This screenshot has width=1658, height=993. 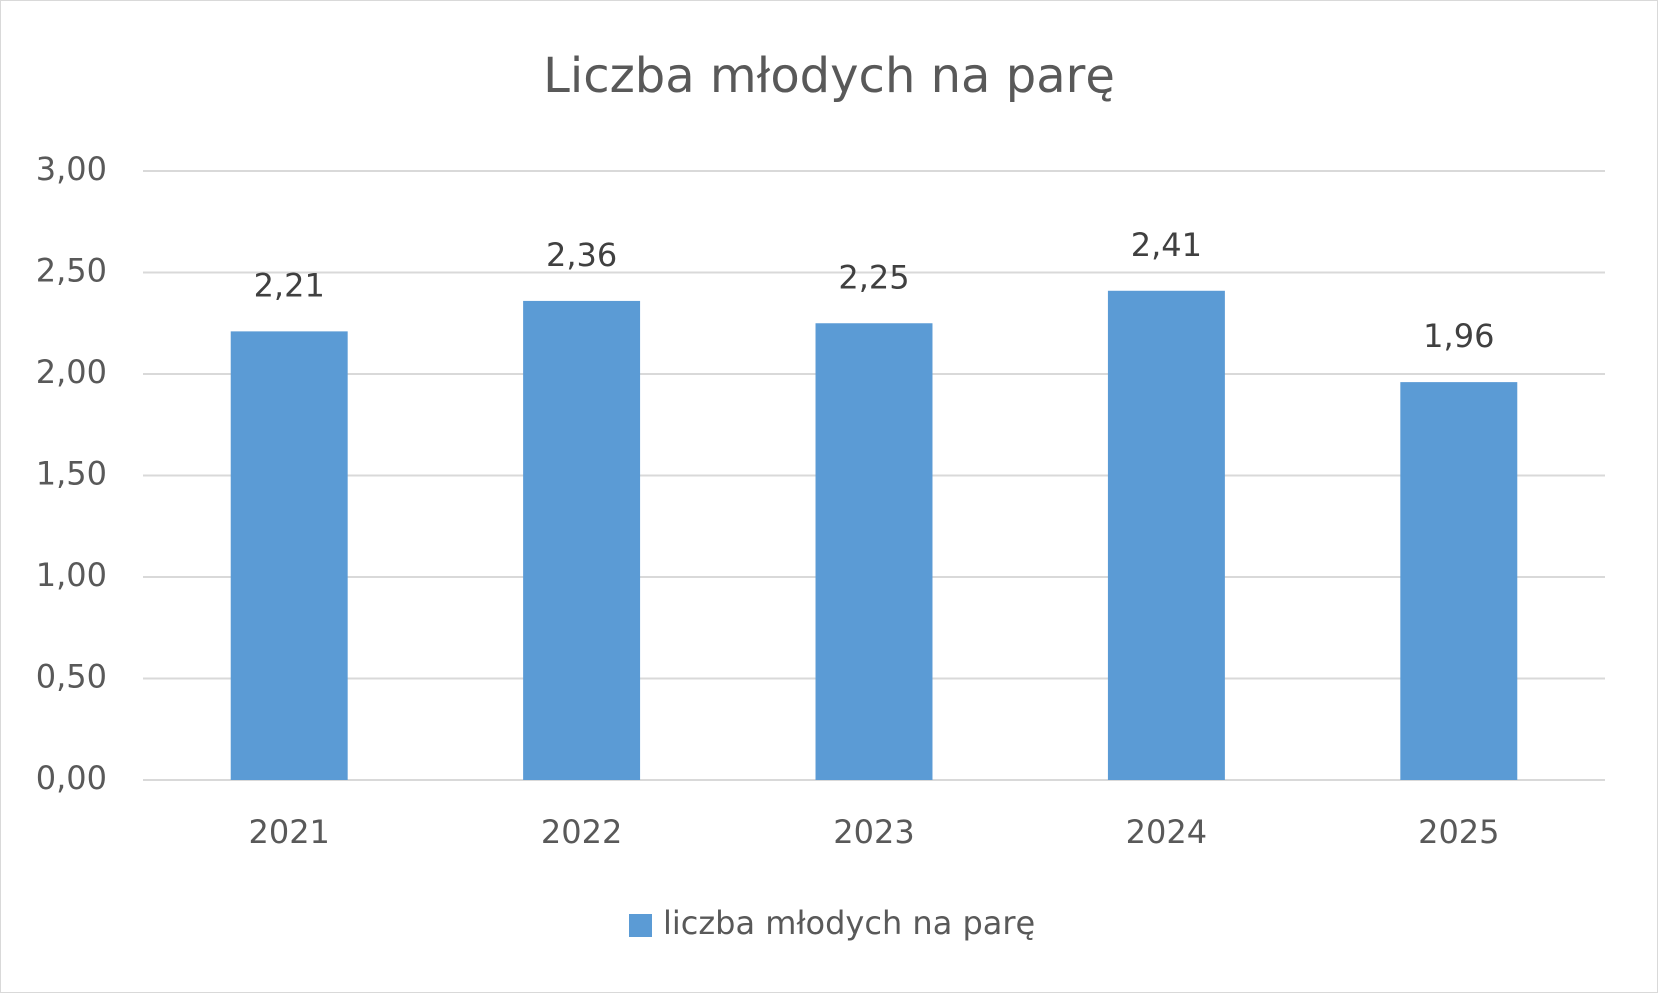 What do you see at coordinates (1166, 832) in the screenshot?
I see `x-tick-label: 2024` at bounding box center [1166, 832].